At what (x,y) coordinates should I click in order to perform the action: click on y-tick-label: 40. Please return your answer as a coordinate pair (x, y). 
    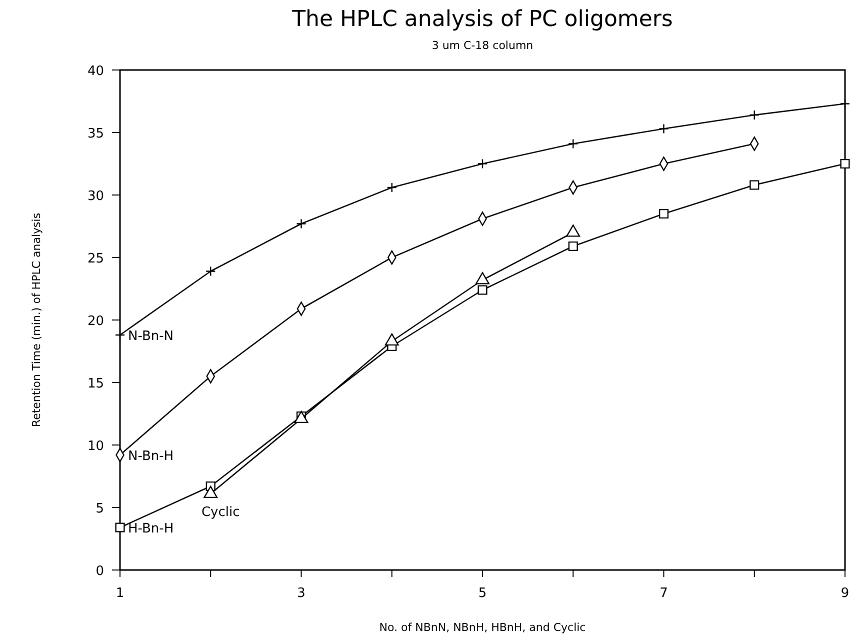
    Looking at the image, I should click on (95, 71).